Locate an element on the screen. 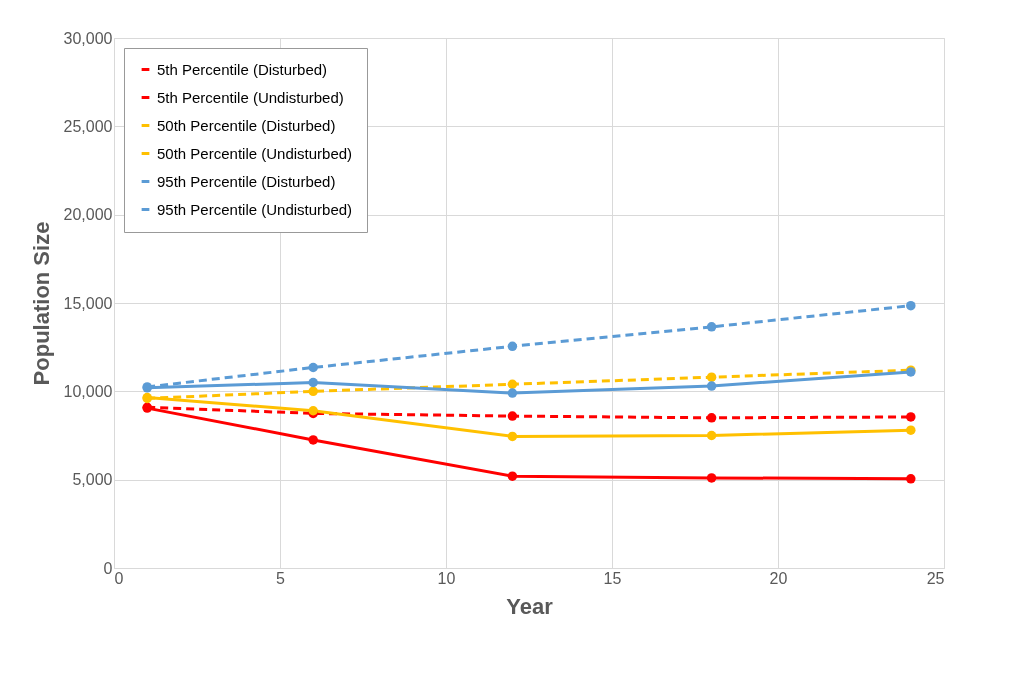 This screenshot has width=1022, height=693. x-tick-label: 15 is located at coordinates (612, 578).